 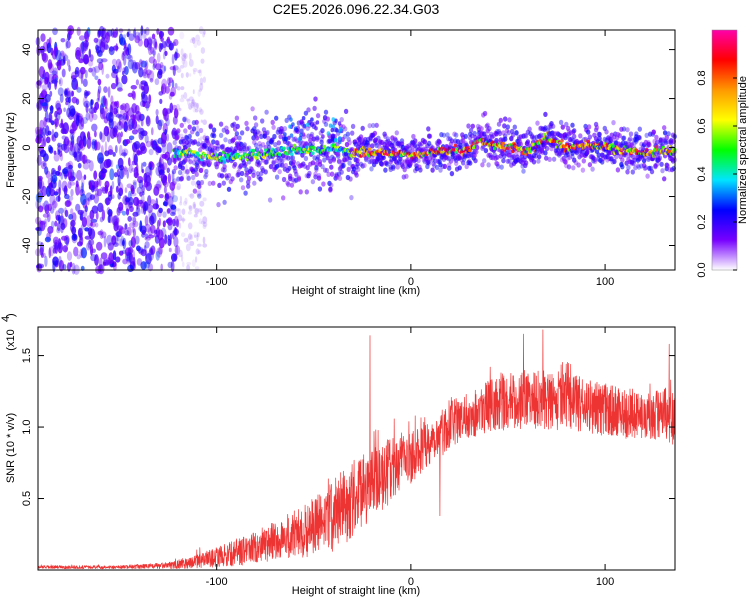 I want to click on colorbar-tick-label: 0.2, so click(x=702, y=221).